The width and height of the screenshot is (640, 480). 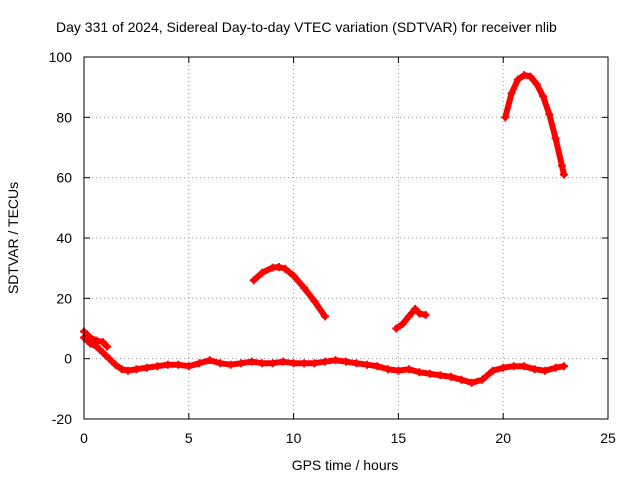 I want to click on x-tick-label: 15, so click(x=399, y=438).